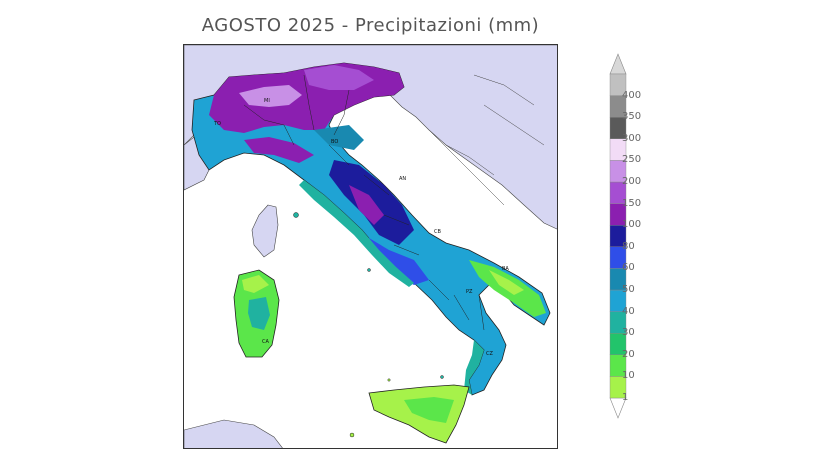 Image resolution: width=821 pixels, height=462 pixels. Describe the element at coordinates (352, 435) in the screenshot. I see `island-pantelleria` at that location.